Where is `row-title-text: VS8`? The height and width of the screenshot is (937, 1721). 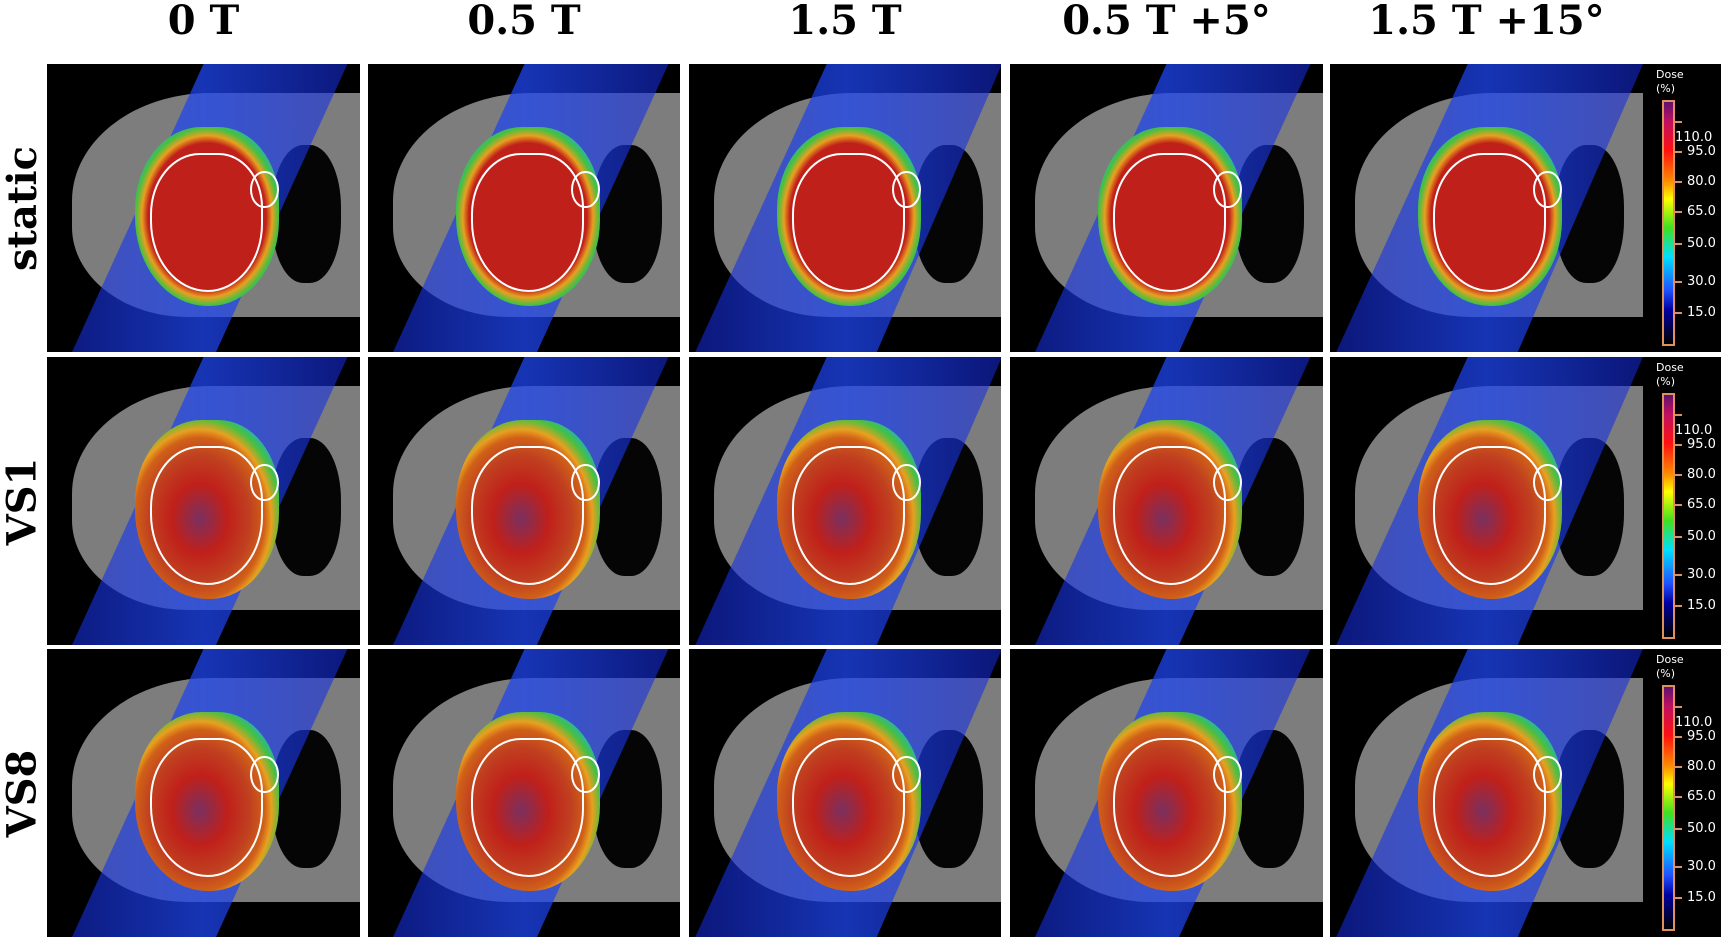 row-title-text: VS8 is located at coordinates (23, 793).